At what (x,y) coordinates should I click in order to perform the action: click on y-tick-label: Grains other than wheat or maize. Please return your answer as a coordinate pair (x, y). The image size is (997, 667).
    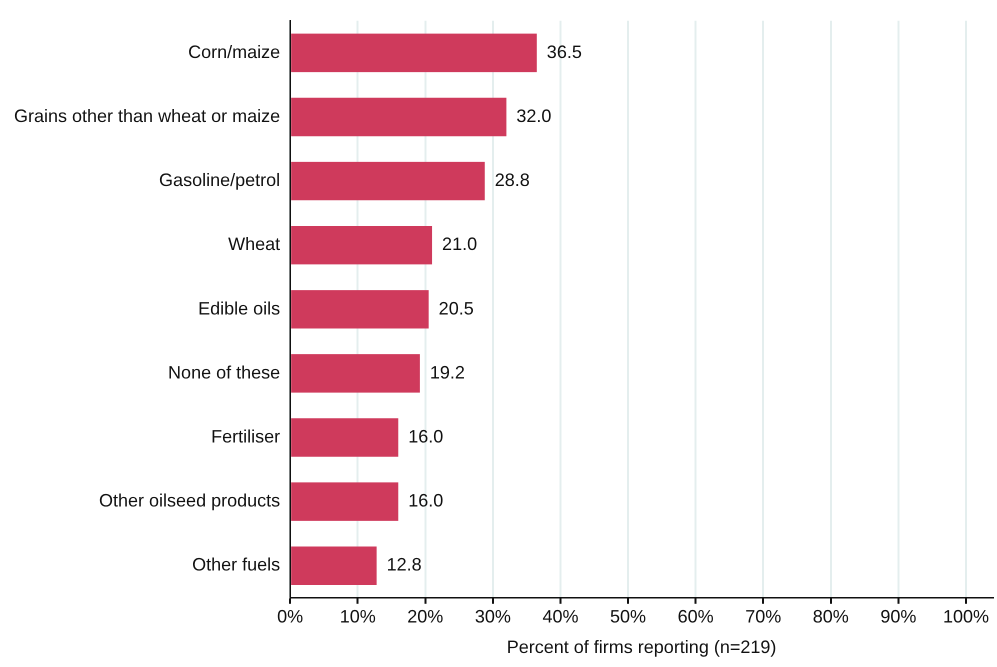
    Looking at the image, I should click on (147, 116).